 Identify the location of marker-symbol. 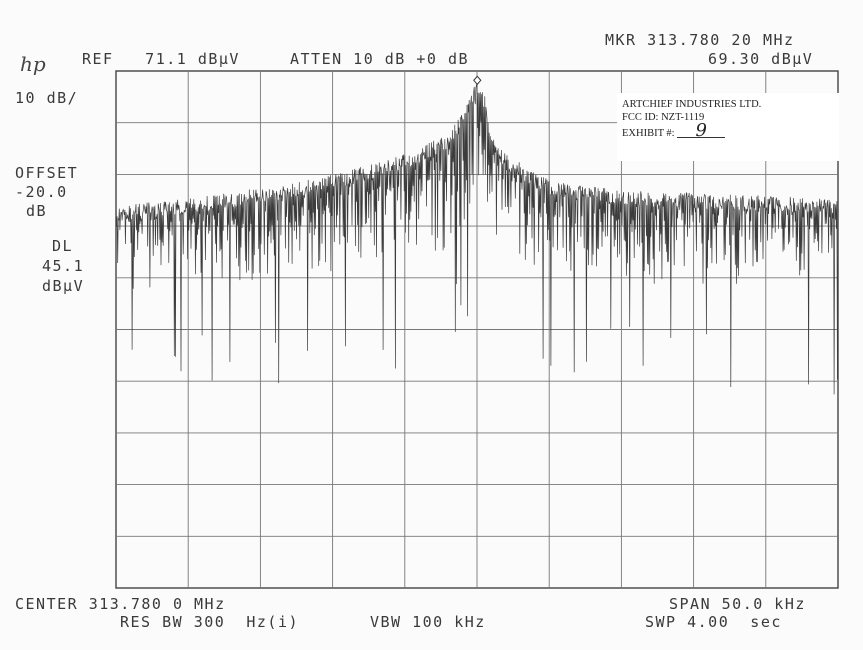
(477, 80).